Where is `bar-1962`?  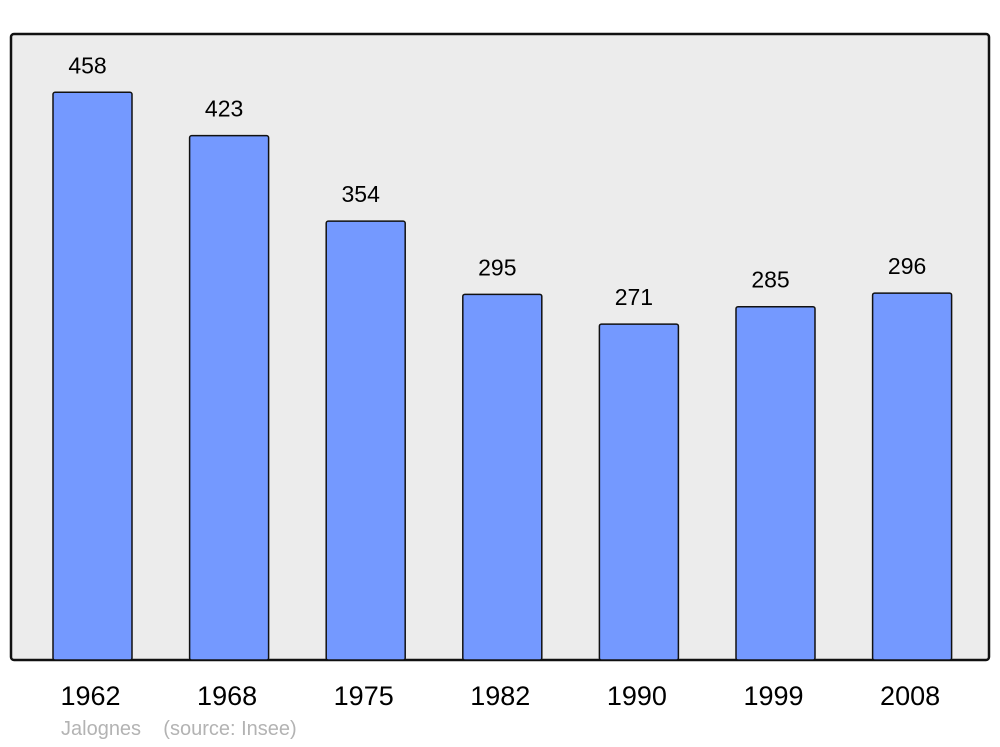
bar-1962 is located at coordinates (92, 376).